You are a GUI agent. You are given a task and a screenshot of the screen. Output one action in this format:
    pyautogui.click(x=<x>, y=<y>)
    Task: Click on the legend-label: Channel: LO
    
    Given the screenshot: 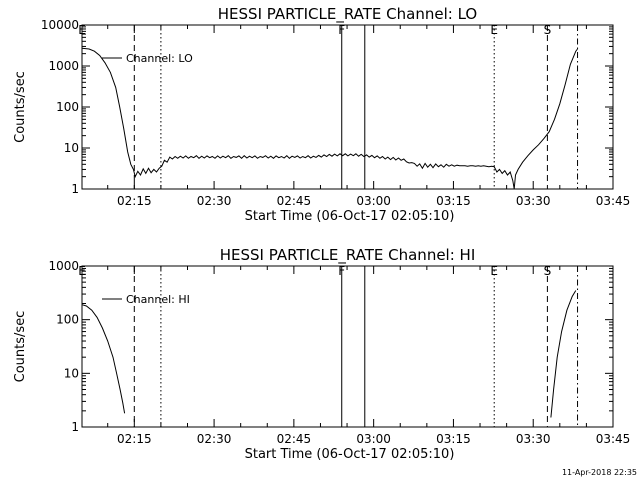 What is the action you would take?
    pyautogui.click(x=159, y=58)
    